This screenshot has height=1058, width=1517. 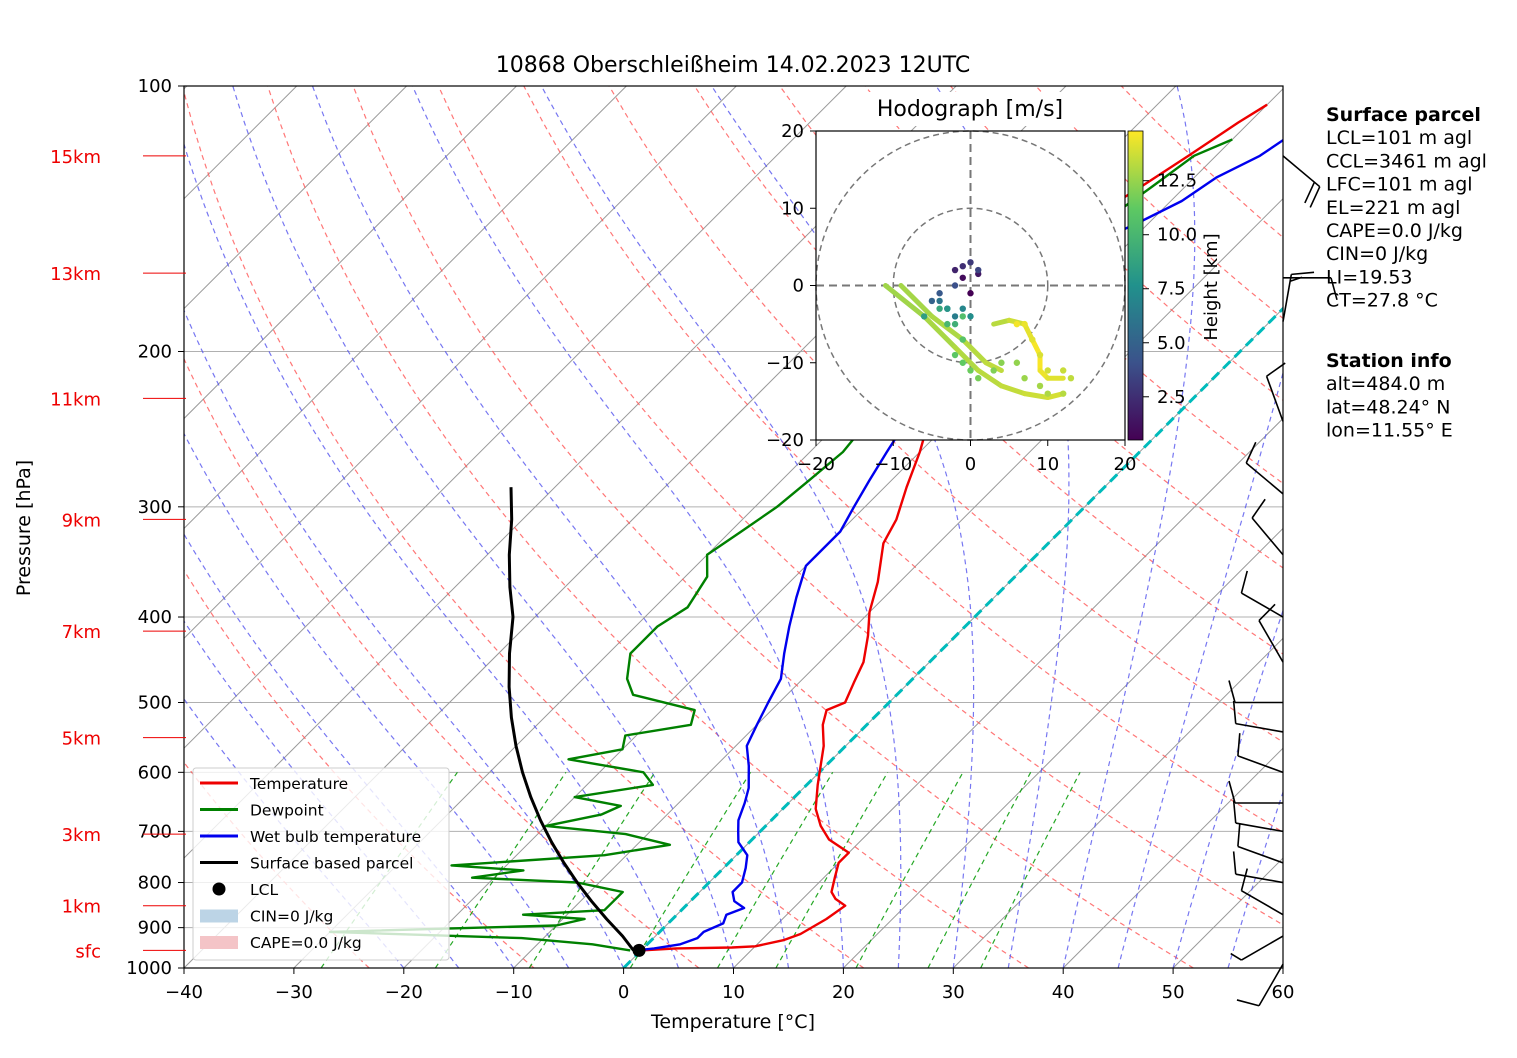 I want to click on colorbar-tick-label: 10.0, so click(x=1177, y=235).